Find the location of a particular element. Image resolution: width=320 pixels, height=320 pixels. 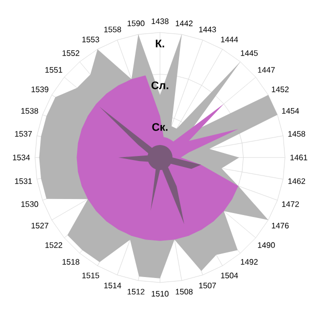

y-tick-label: Сл. is located at coordinates (159, 85).